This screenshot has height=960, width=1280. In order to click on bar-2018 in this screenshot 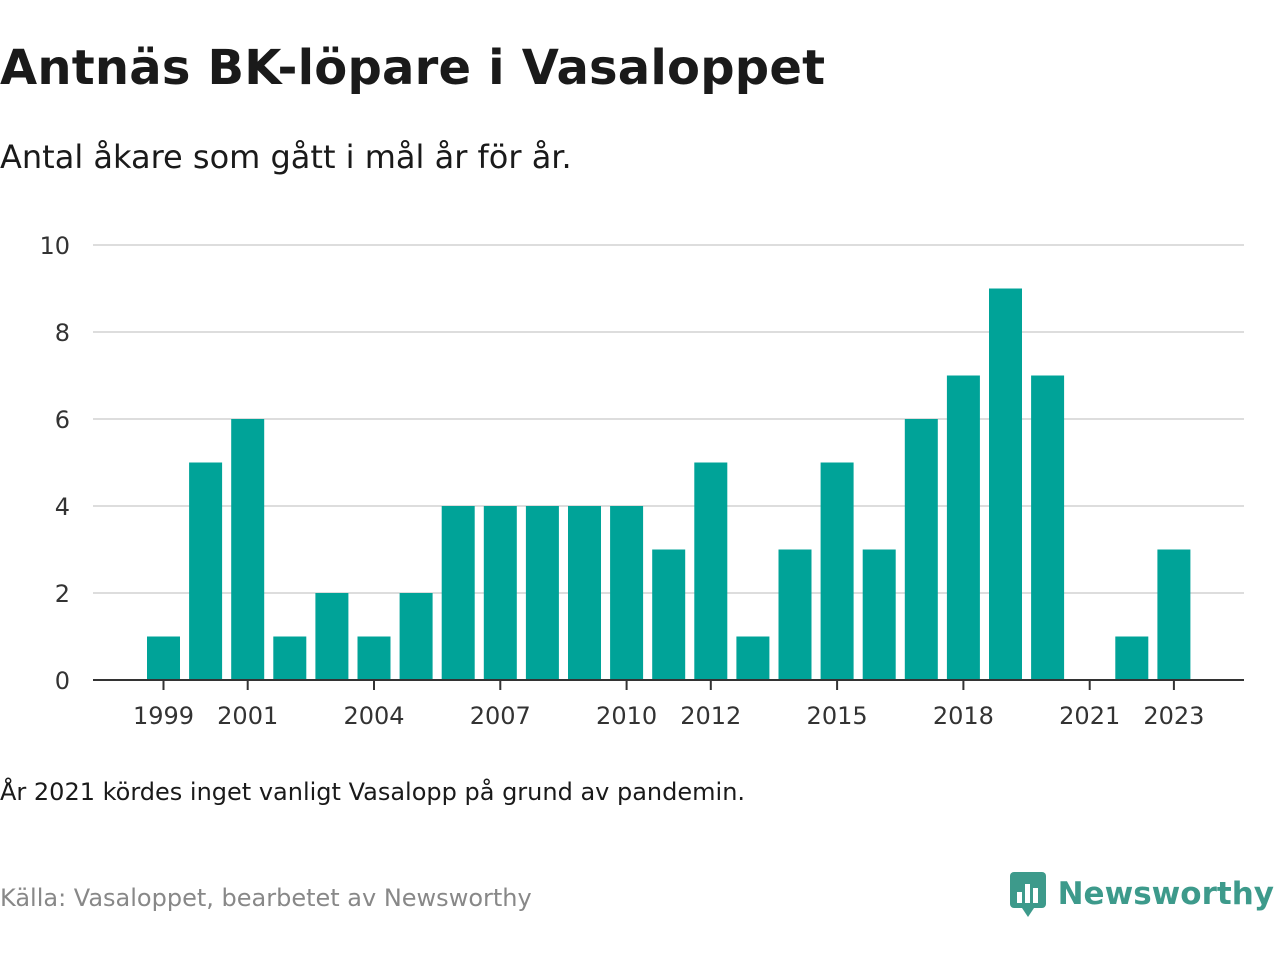, I will do `click(963, 527)`.